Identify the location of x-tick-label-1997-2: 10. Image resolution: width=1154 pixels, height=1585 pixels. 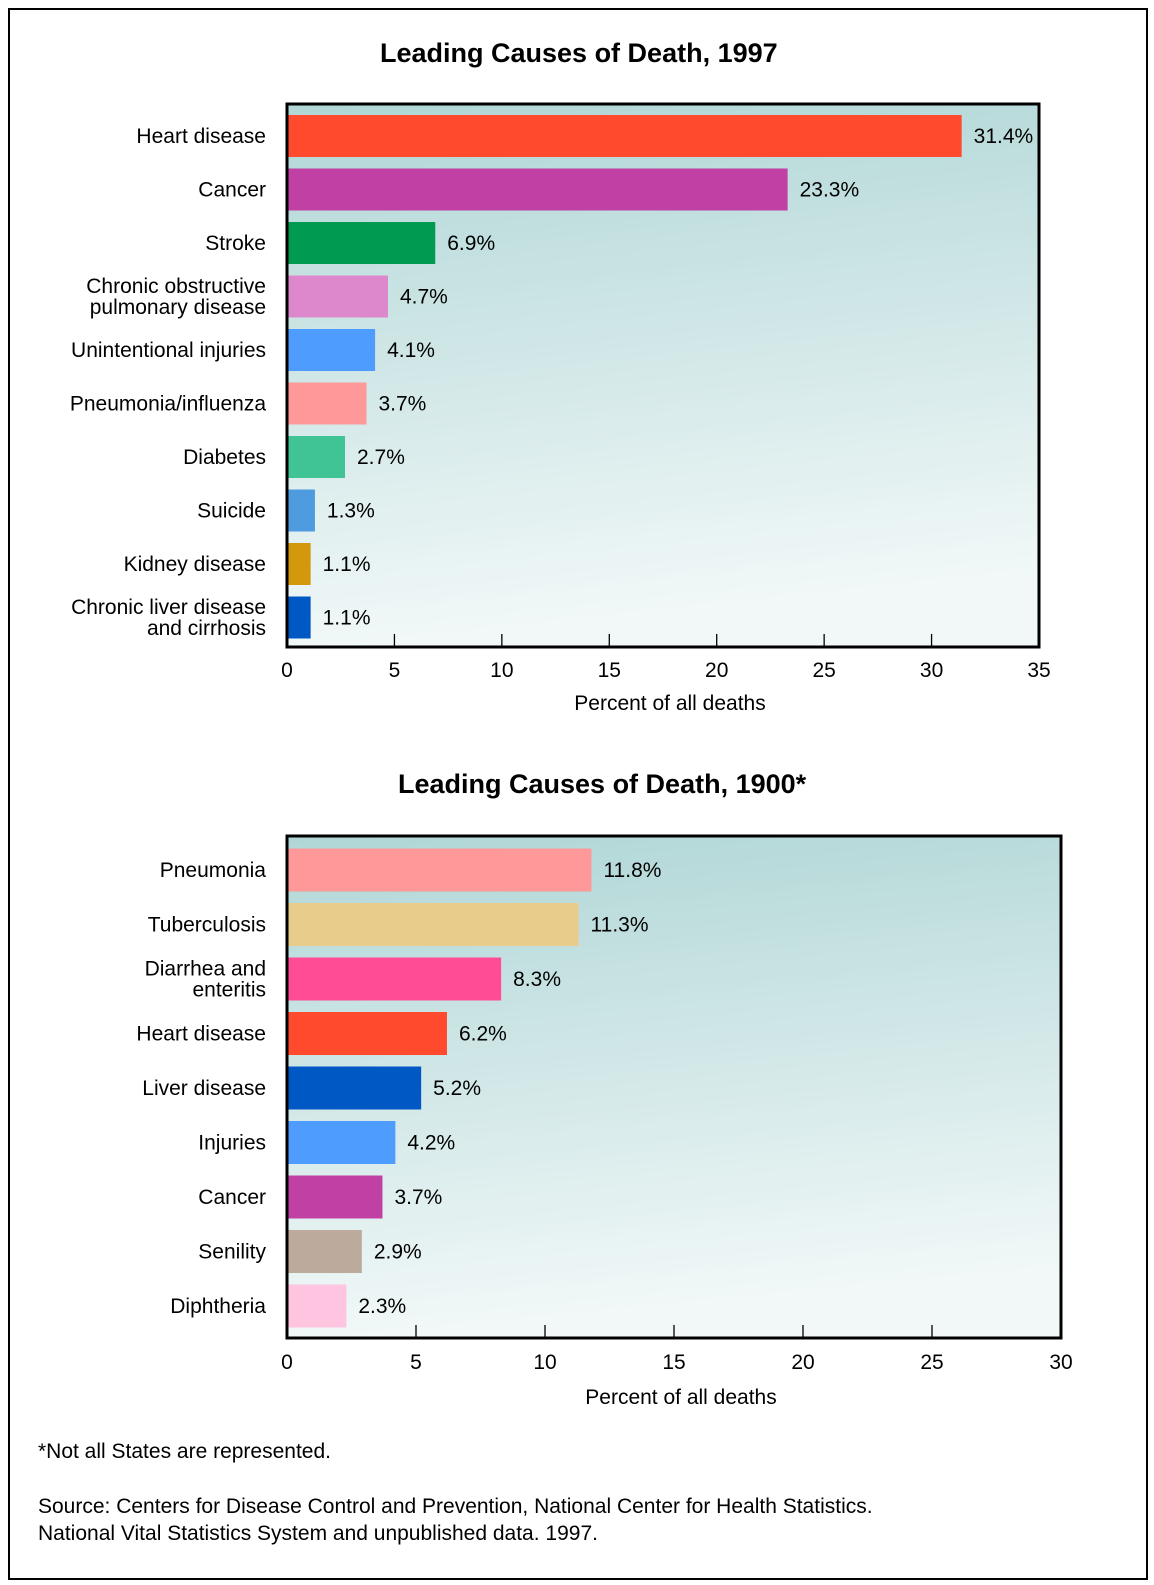
(501, 670).